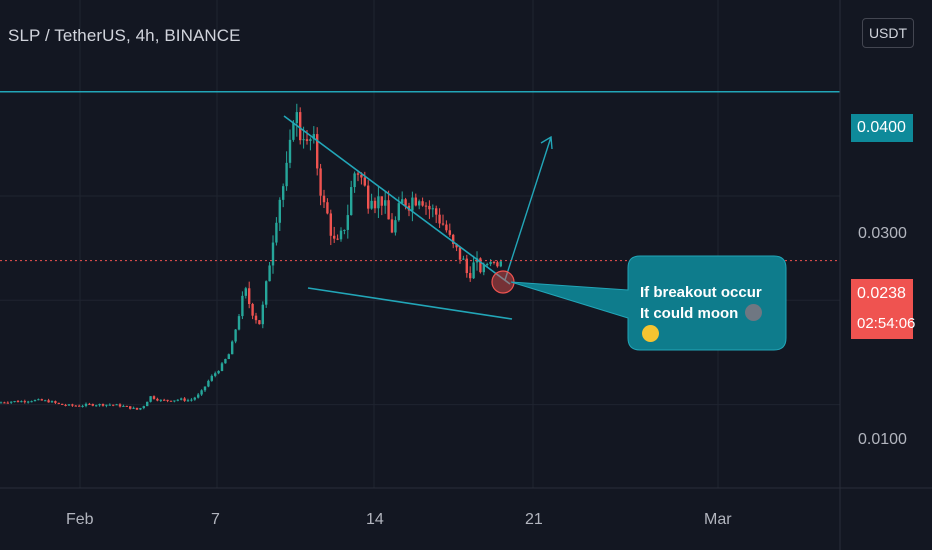 The image size is (932, 550). What do you see at coordinates (882, 128) in the screenshot?
I see `level-price-tag: 0.0400` at bounding box center [882, 128].